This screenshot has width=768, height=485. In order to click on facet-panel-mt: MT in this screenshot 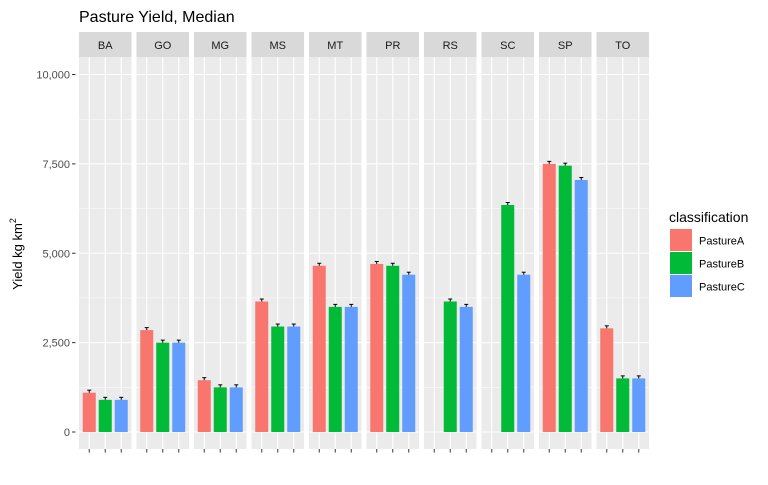, I will do `click(335, 242)`.